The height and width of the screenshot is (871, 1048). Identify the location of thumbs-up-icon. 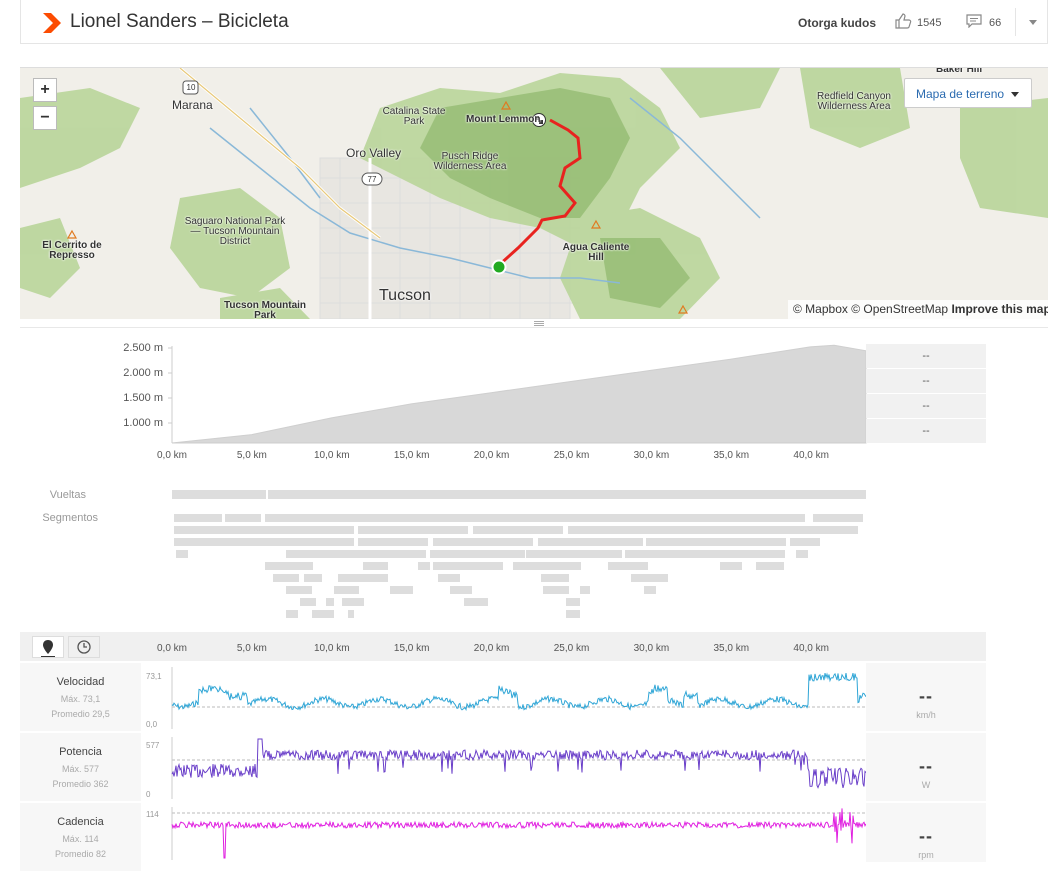
(903, 21).